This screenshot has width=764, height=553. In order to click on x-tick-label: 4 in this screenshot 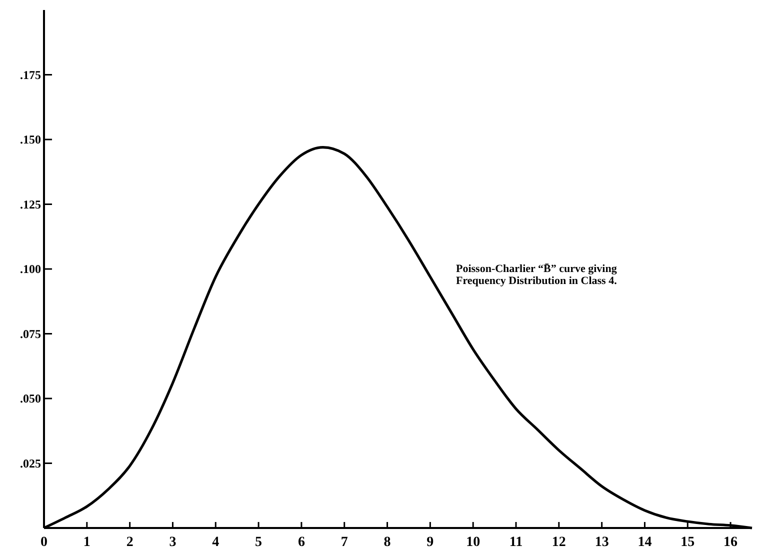, I will do `click(216, 542)`.